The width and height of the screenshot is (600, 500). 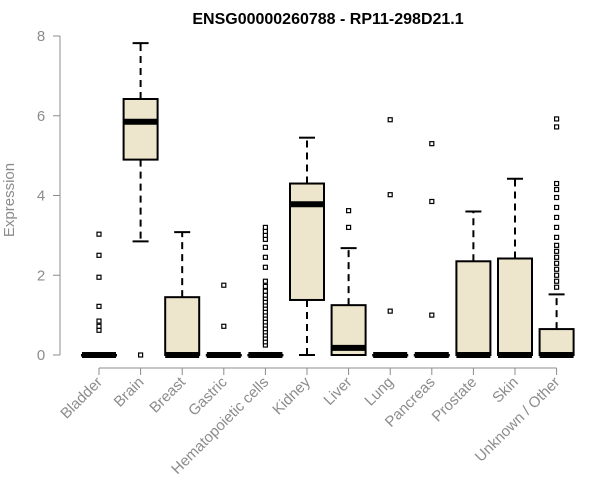 What do you see at coordinates (81, 398) in the screenshot?
I see `x-tick-label: Bladder` at bounding box center [81, 398].